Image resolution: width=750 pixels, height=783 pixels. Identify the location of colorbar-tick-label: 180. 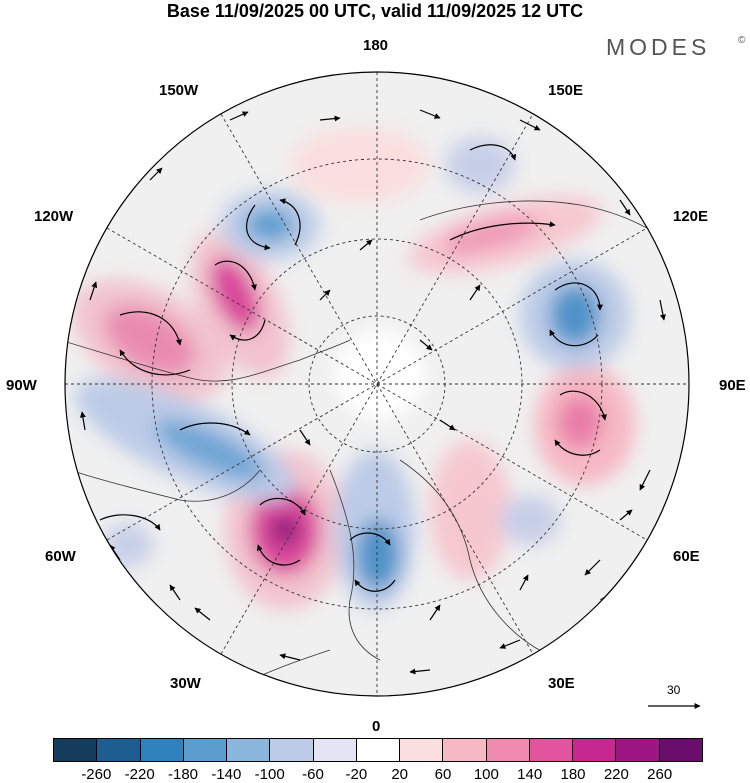
(573, 774).